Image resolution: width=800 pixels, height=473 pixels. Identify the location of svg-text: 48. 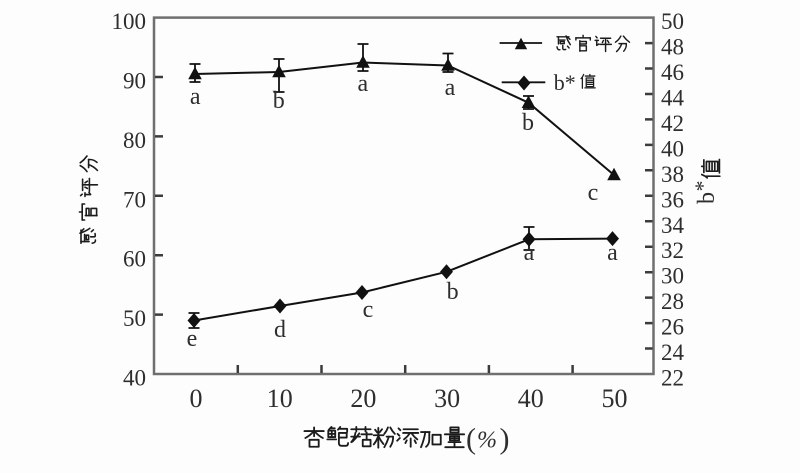
(672, 47).